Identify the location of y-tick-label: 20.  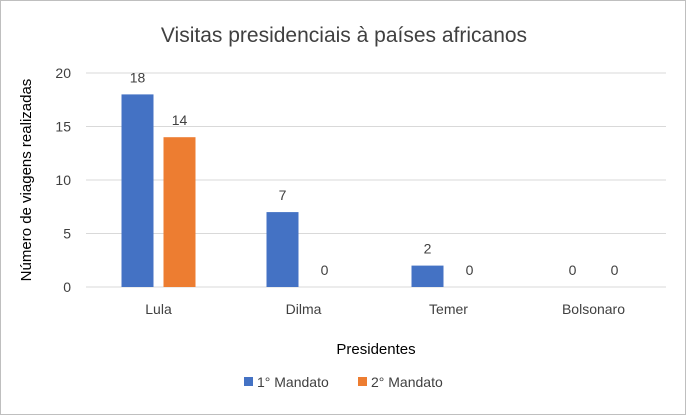
(63, 73).